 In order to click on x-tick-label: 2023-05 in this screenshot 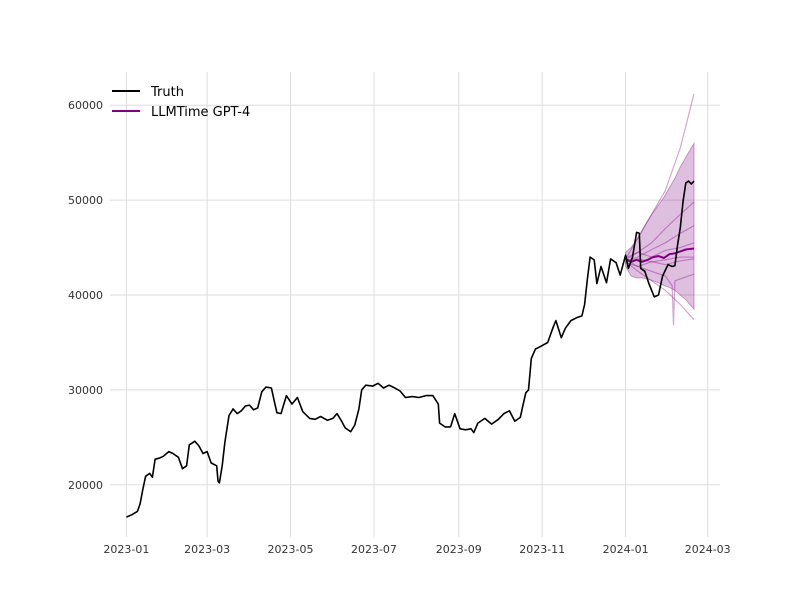, I will do `click(291, 549)`.